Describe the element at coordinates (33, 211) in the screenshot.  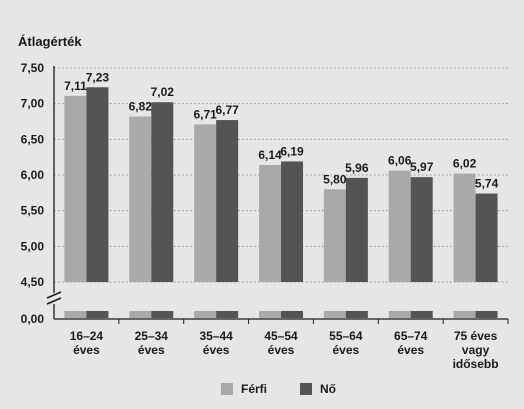
I see `y-tick-label: 5,50` at that location.